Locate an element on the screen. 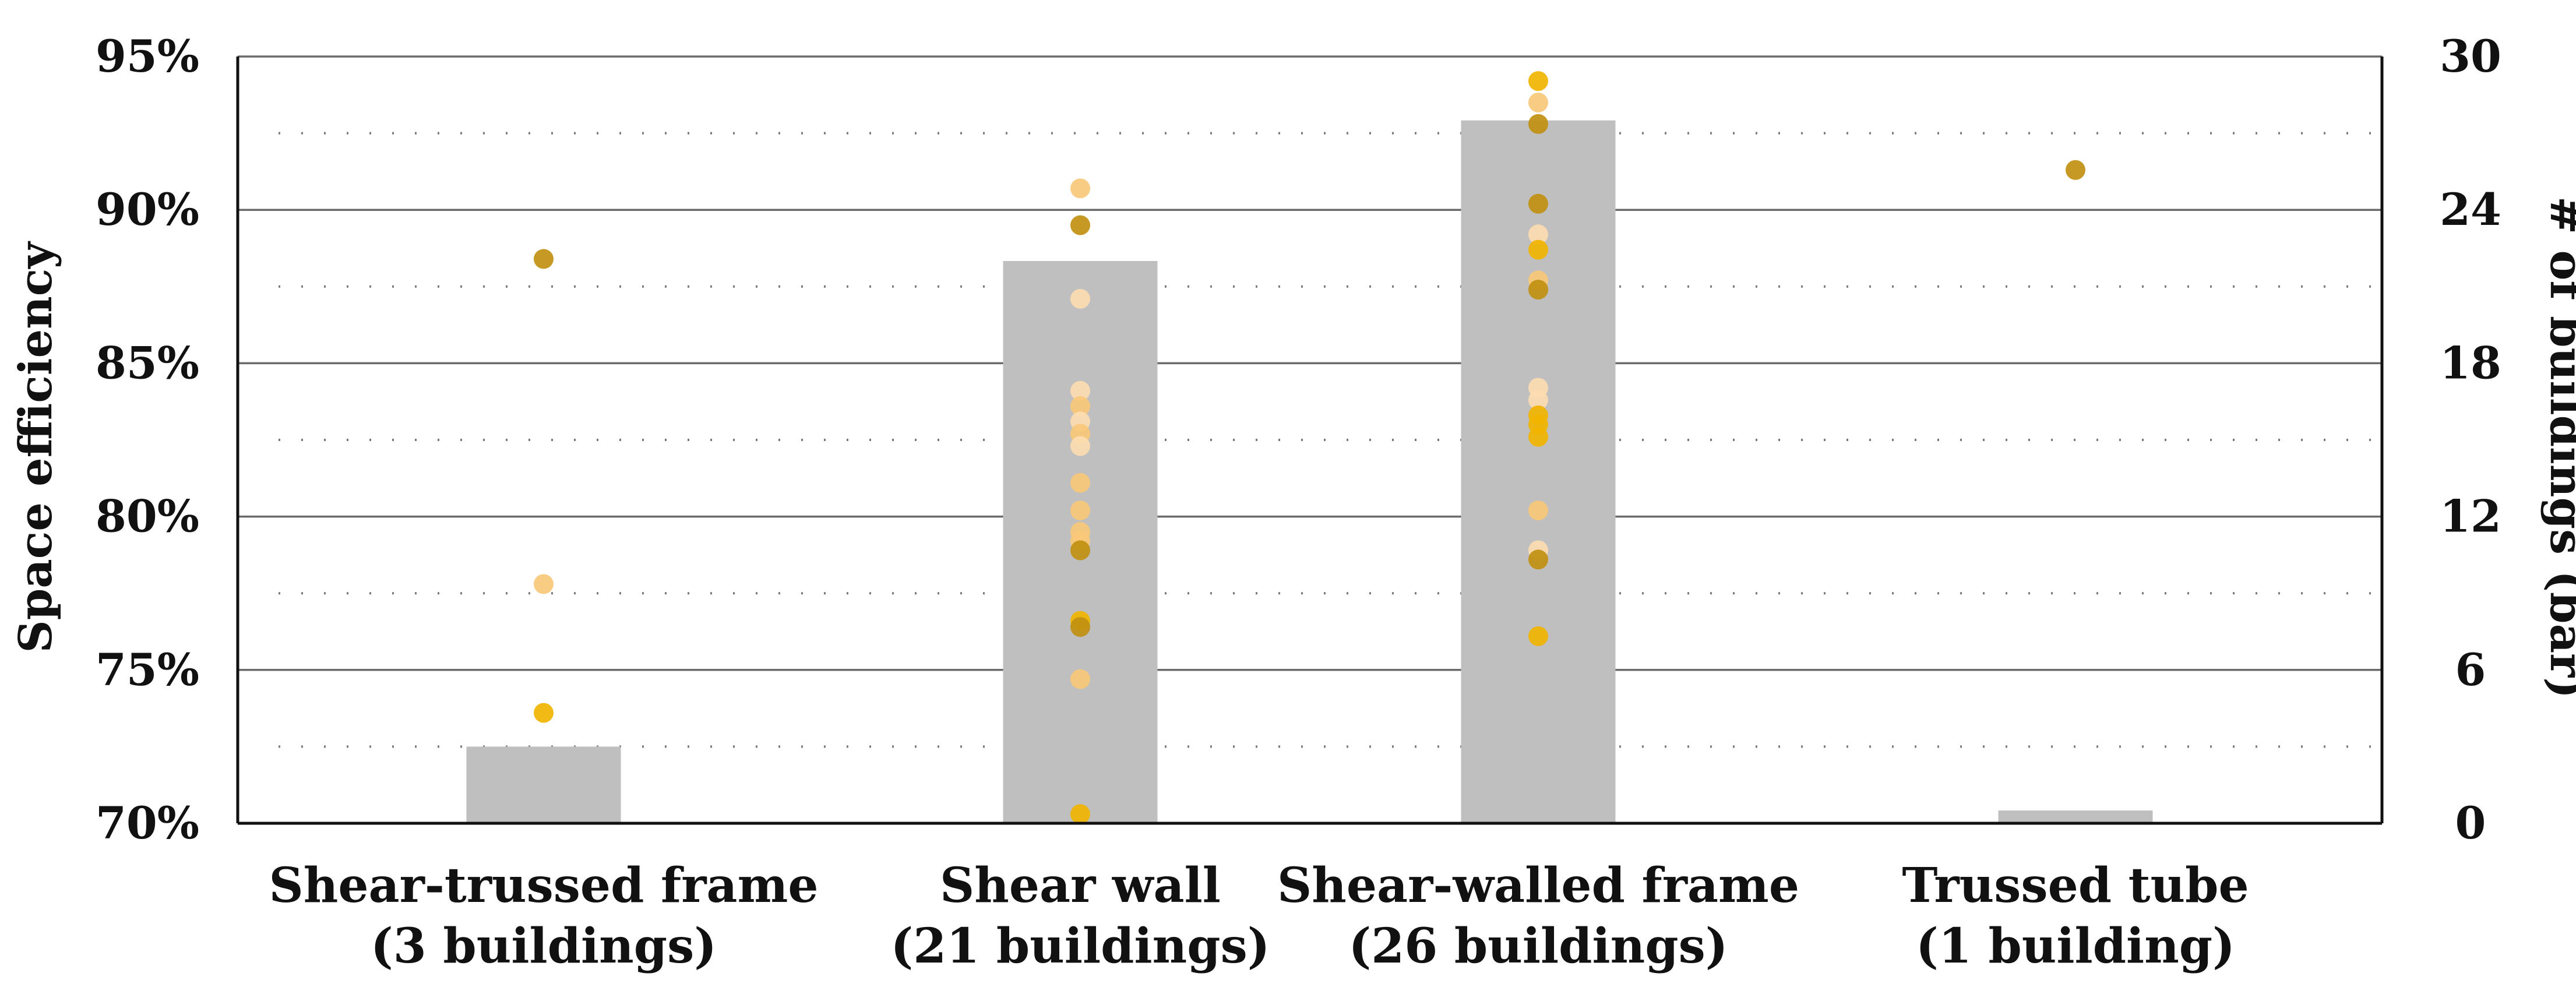  category-label-line1: Shear-trussed frame is located at coordinates (544, 886).